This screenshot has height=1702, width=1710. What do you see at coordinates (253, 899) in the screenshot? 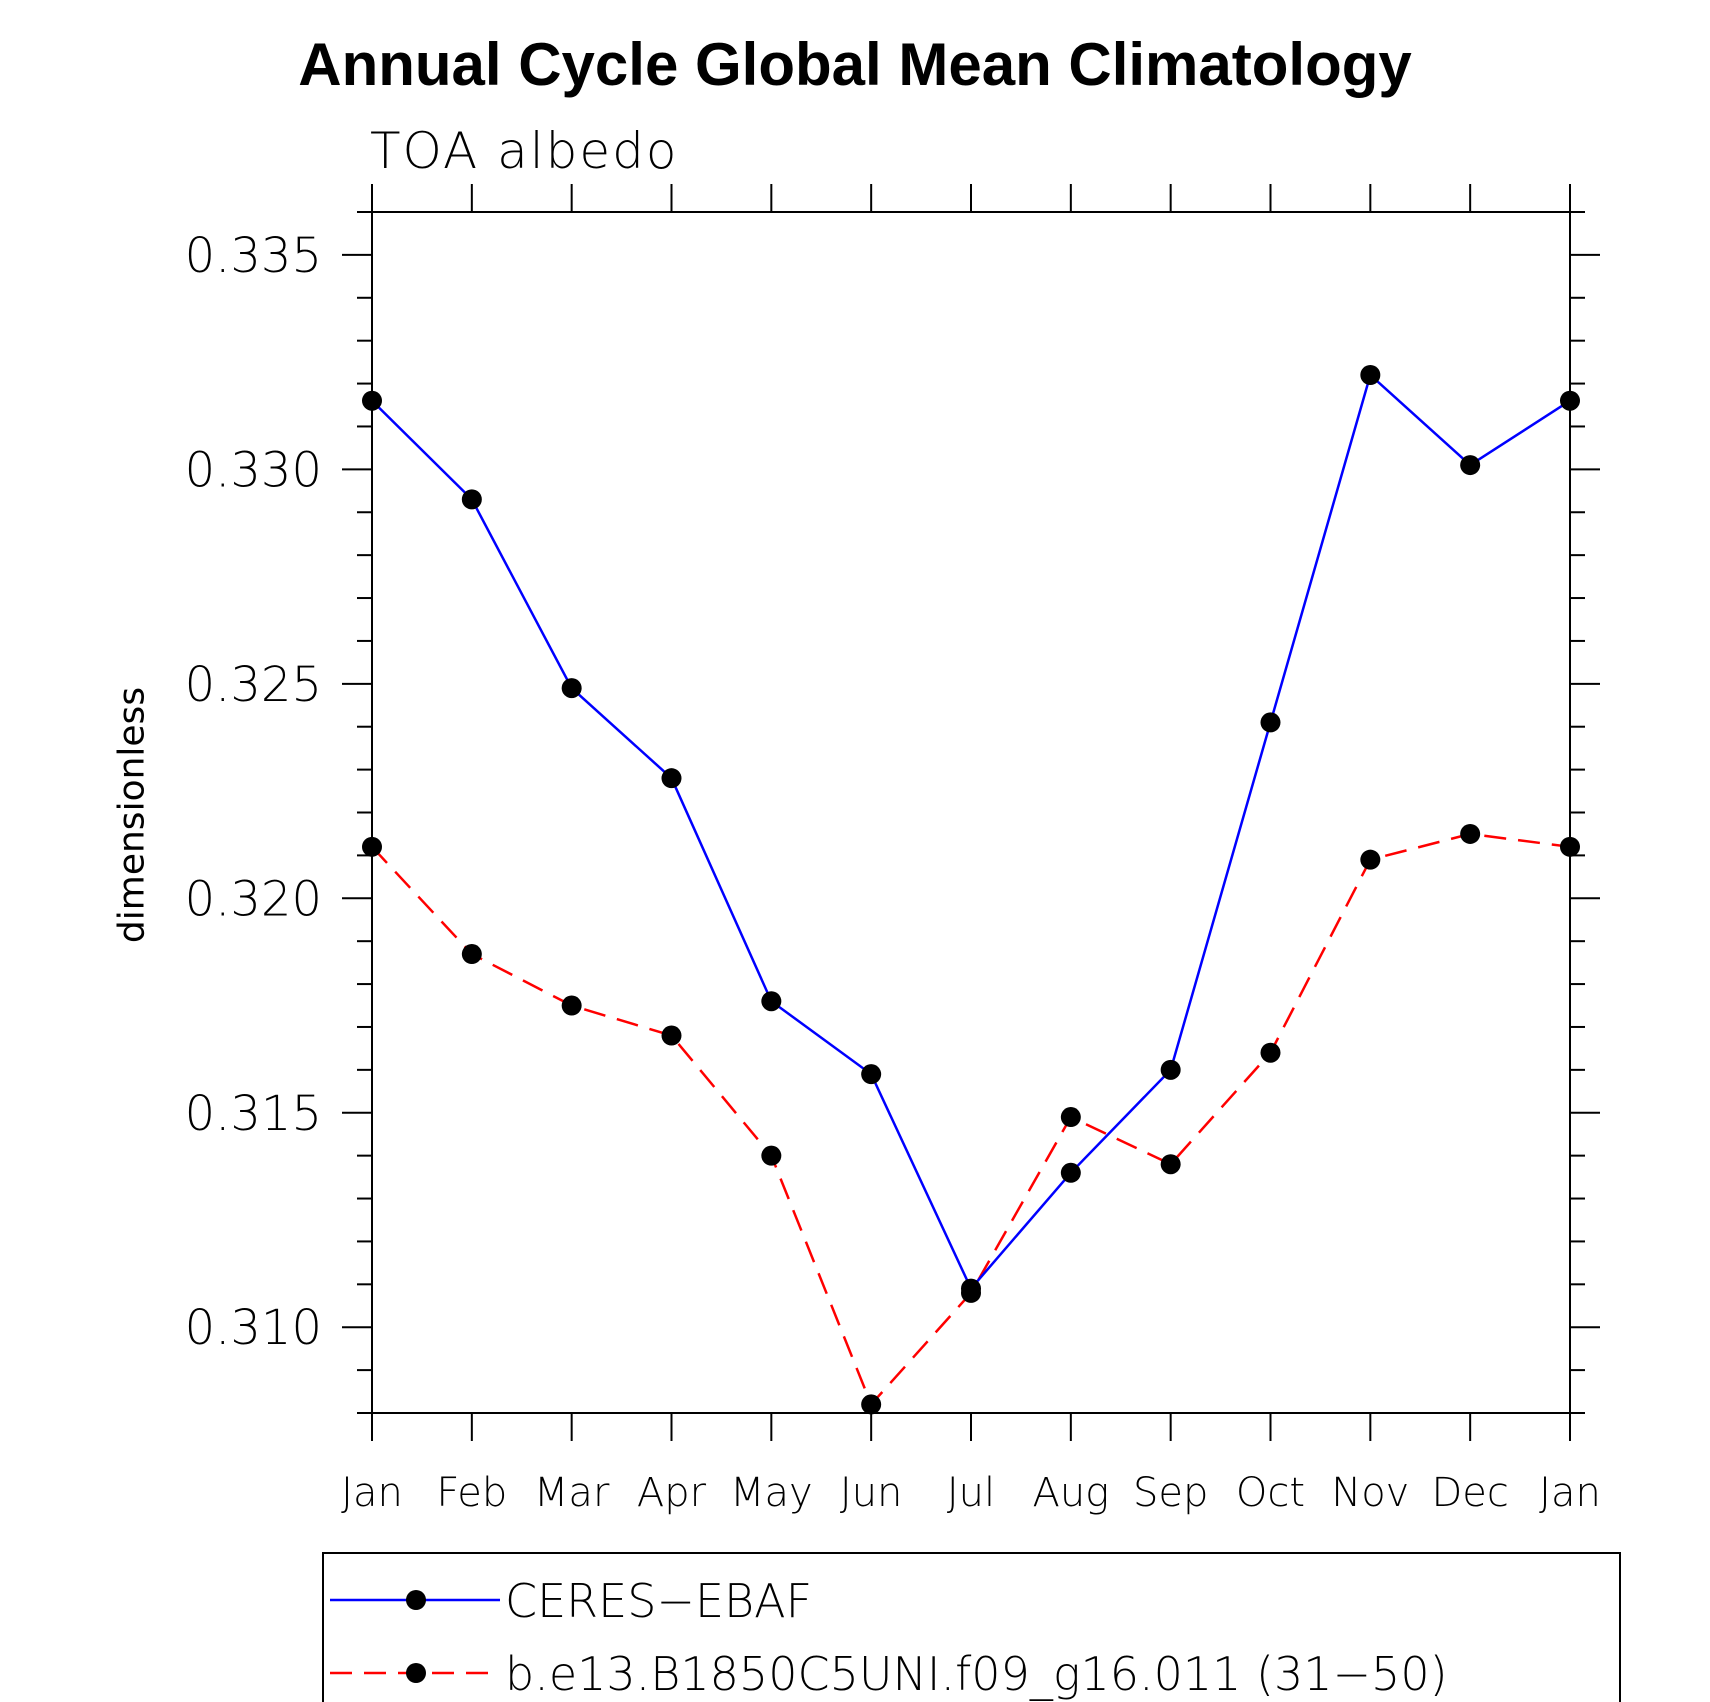
I see `y-tick-label: 0.320` at bounding box center [253, 899].